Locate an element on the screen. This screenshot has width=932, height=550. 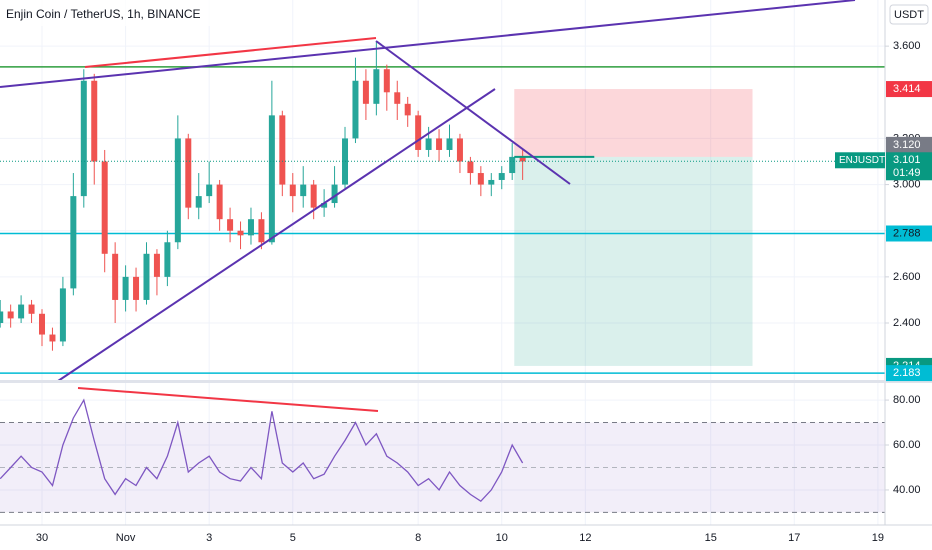
chart-title: Enjin Coin / TetherUS, 1h, BINANCE is located at coordinates (103, 14).